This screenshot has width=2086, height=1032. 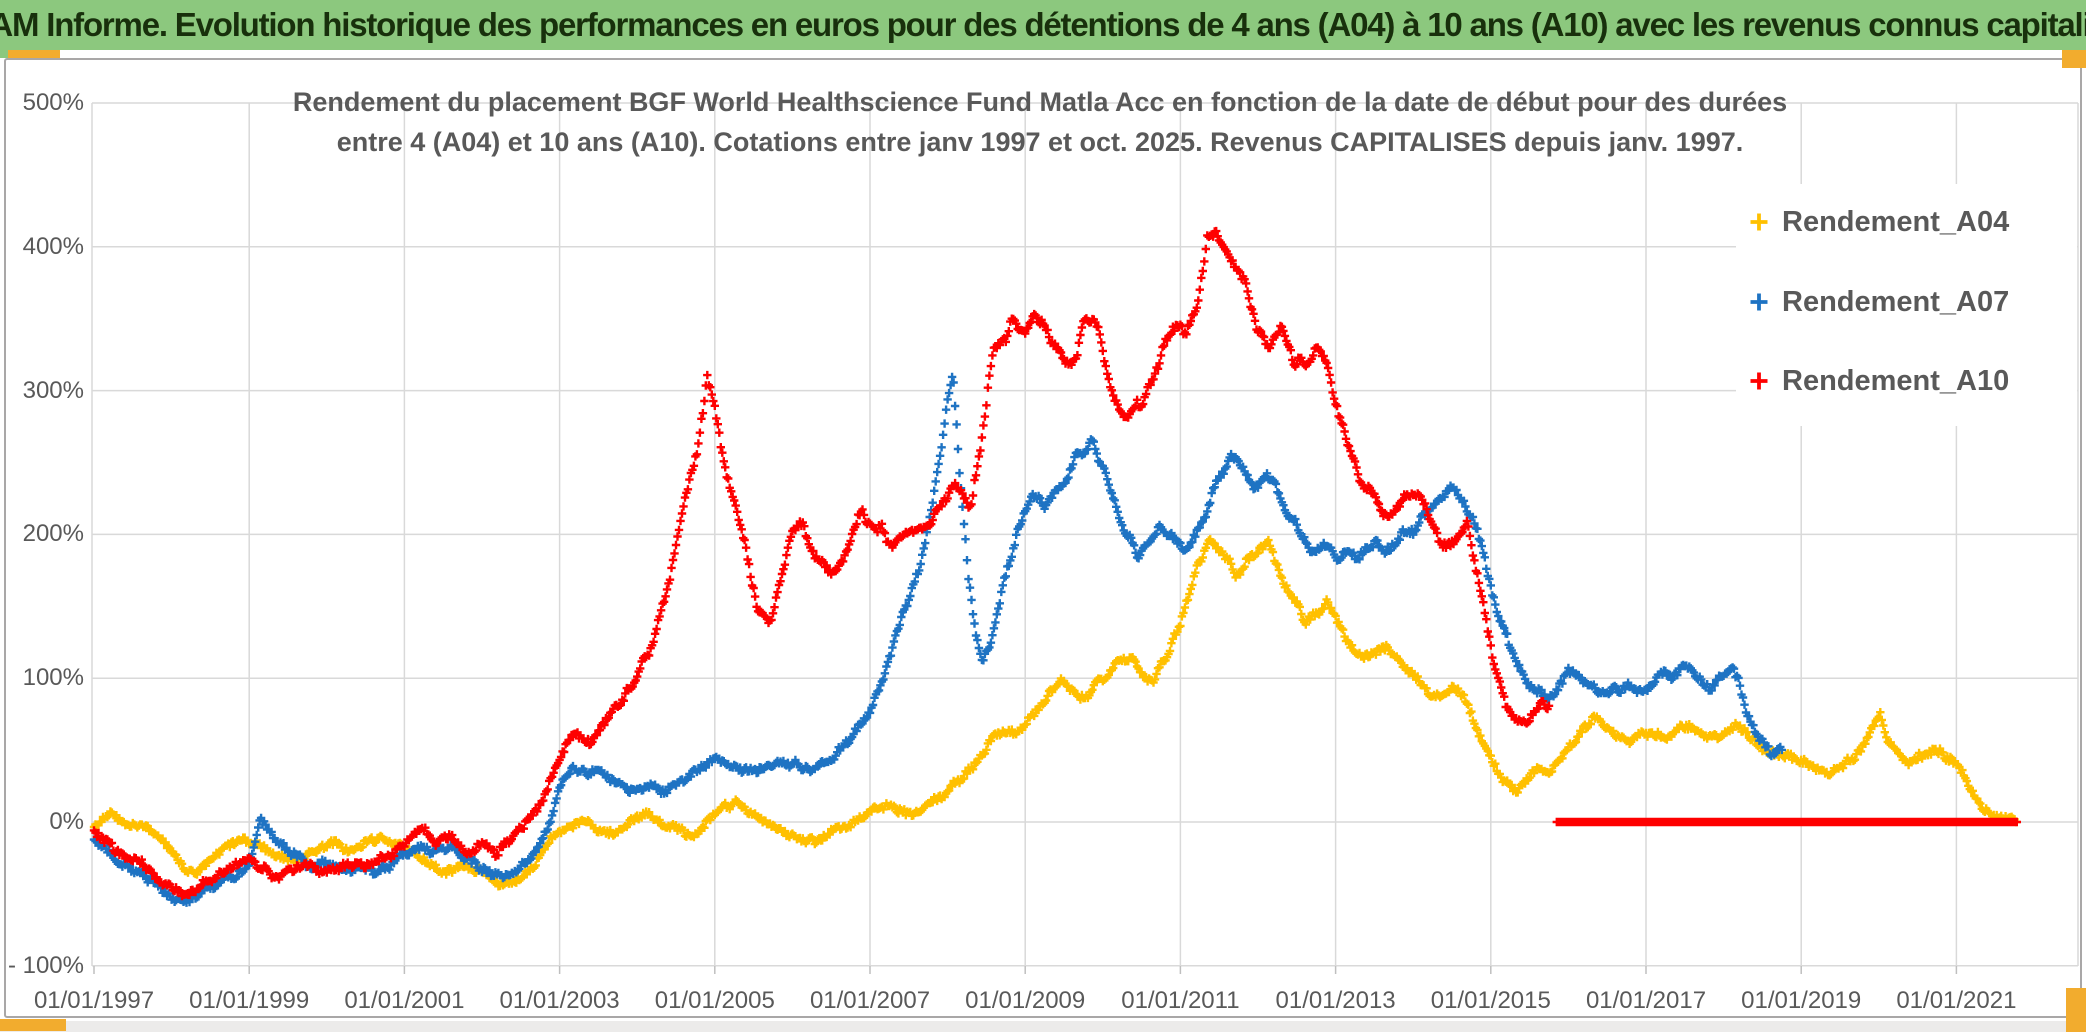 What do you see at coordinates (4, 54) in the screenshot?
I see `green-accent-tab` at bounding box center [4, 54].